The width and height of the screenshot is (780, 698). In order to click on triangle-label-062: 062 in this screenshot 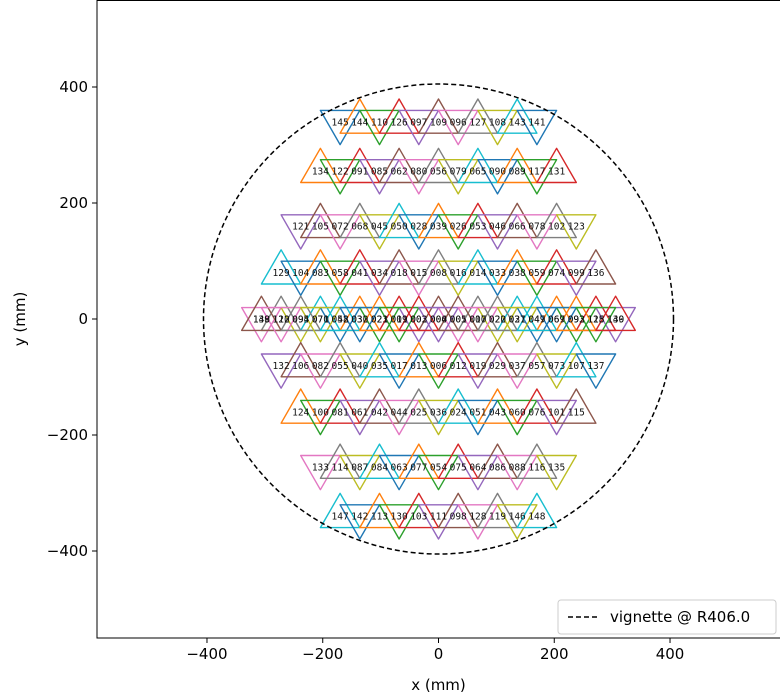, I will do `click(399, 172)`.